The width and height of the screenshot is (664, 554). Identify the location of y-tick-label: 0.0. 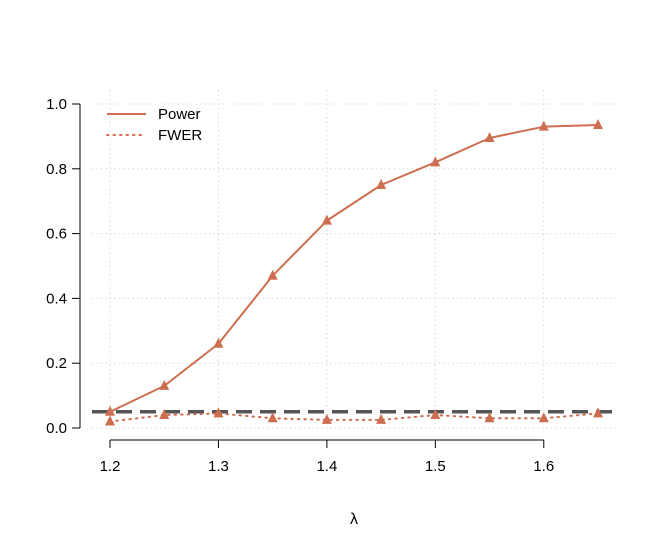
(56, 428).